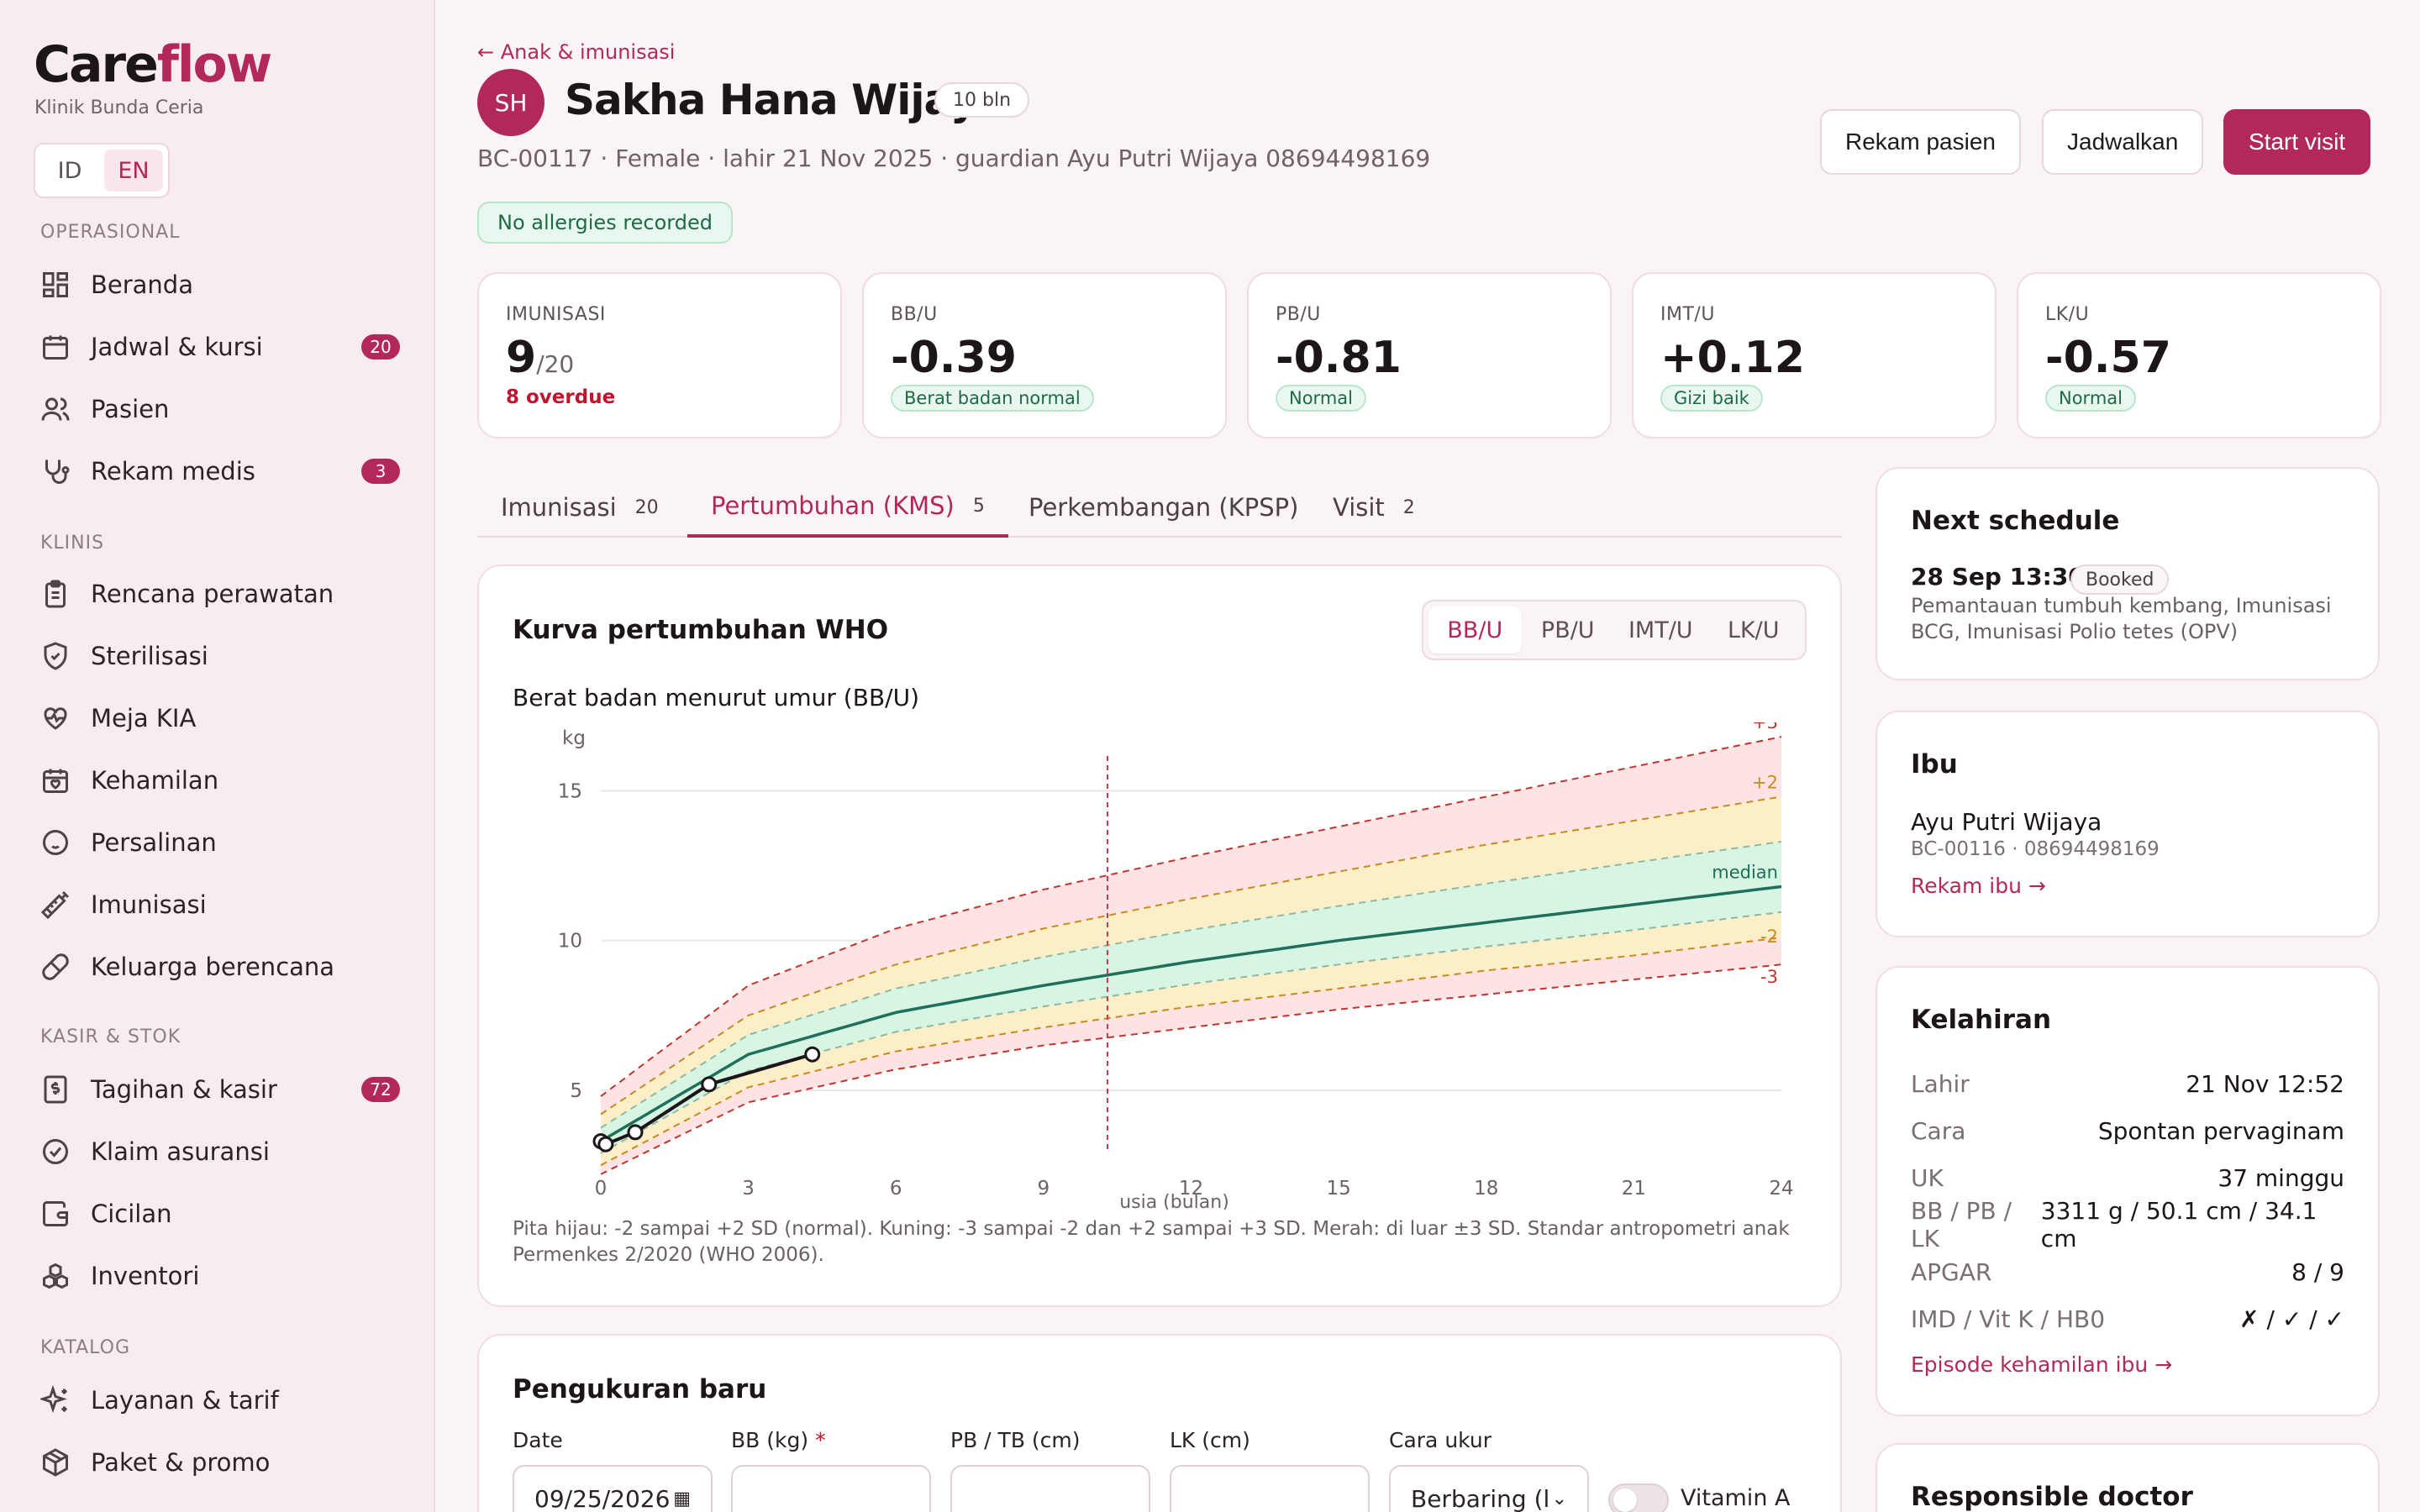 This screenshot has height=1512, width=2420. I want to click on sidebar-item-persalinan: Persalinan, so click(218, 842).